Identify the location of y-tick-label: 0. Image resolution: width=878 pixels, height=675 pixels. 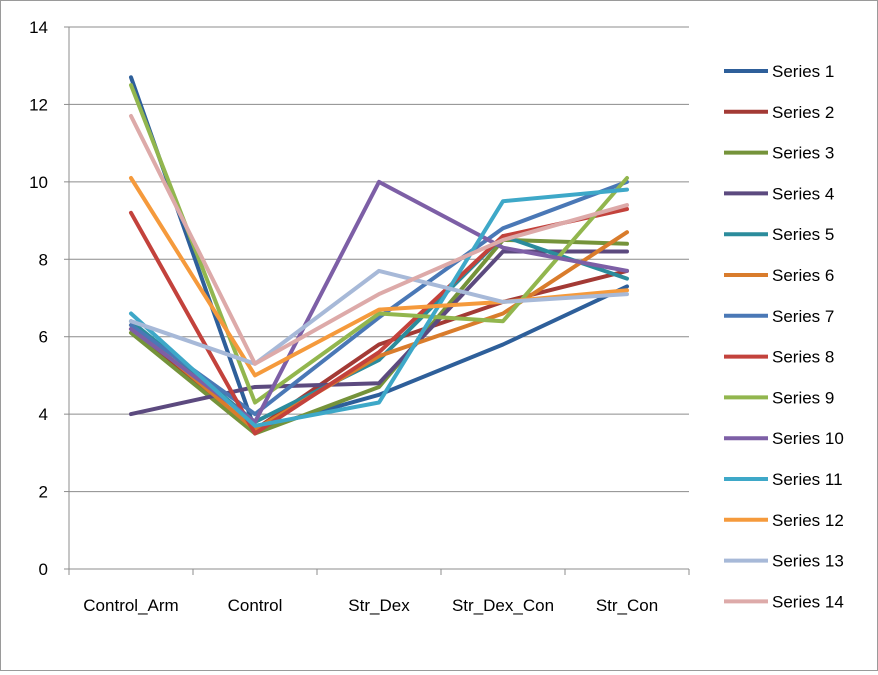
(43, 569).